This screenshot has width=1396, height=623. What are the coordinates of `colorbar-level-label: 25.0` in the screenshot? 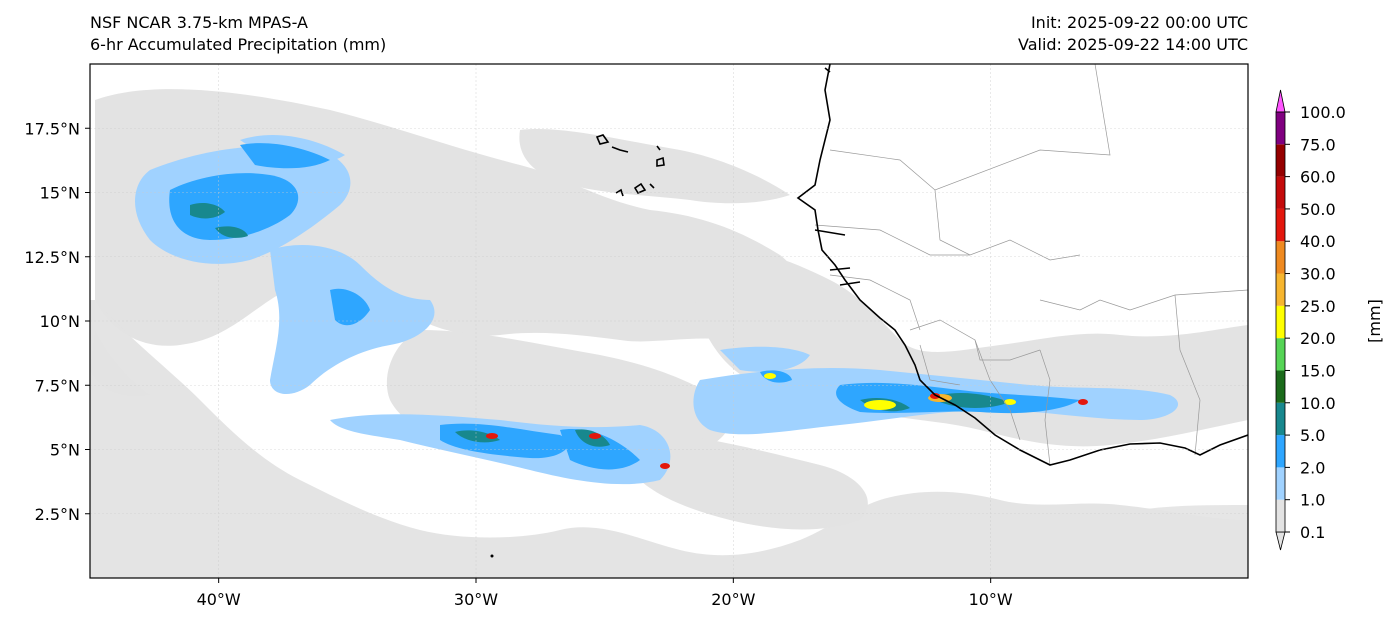 It's located at (1318, 306).